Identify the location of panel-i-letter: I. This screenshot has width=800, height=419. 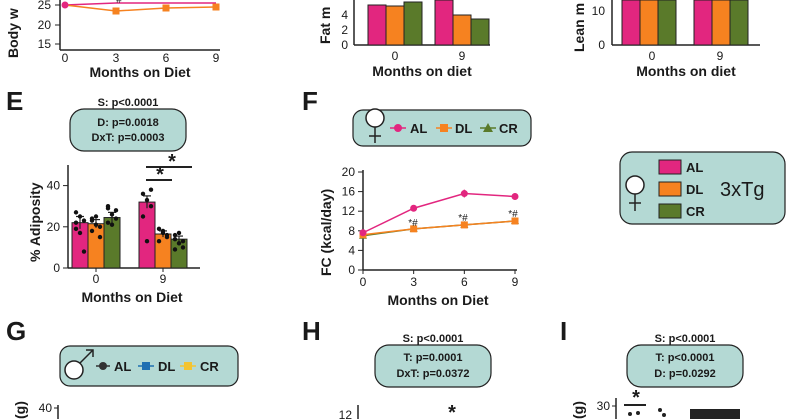
(563, 331).